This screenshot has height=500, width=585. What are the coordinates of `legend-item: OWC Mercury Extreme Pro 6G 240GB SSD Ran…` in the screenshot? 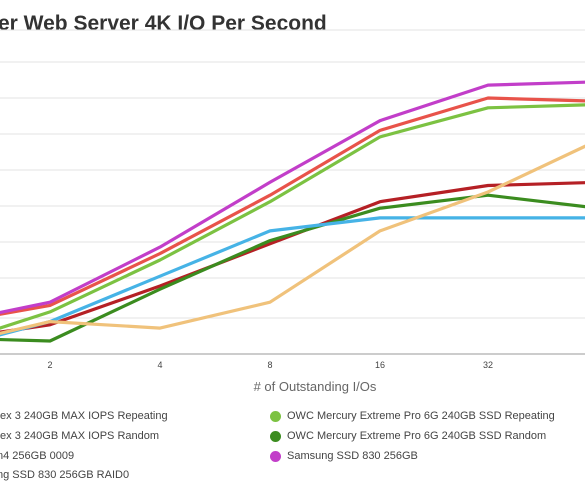 It's located at (408, 436).